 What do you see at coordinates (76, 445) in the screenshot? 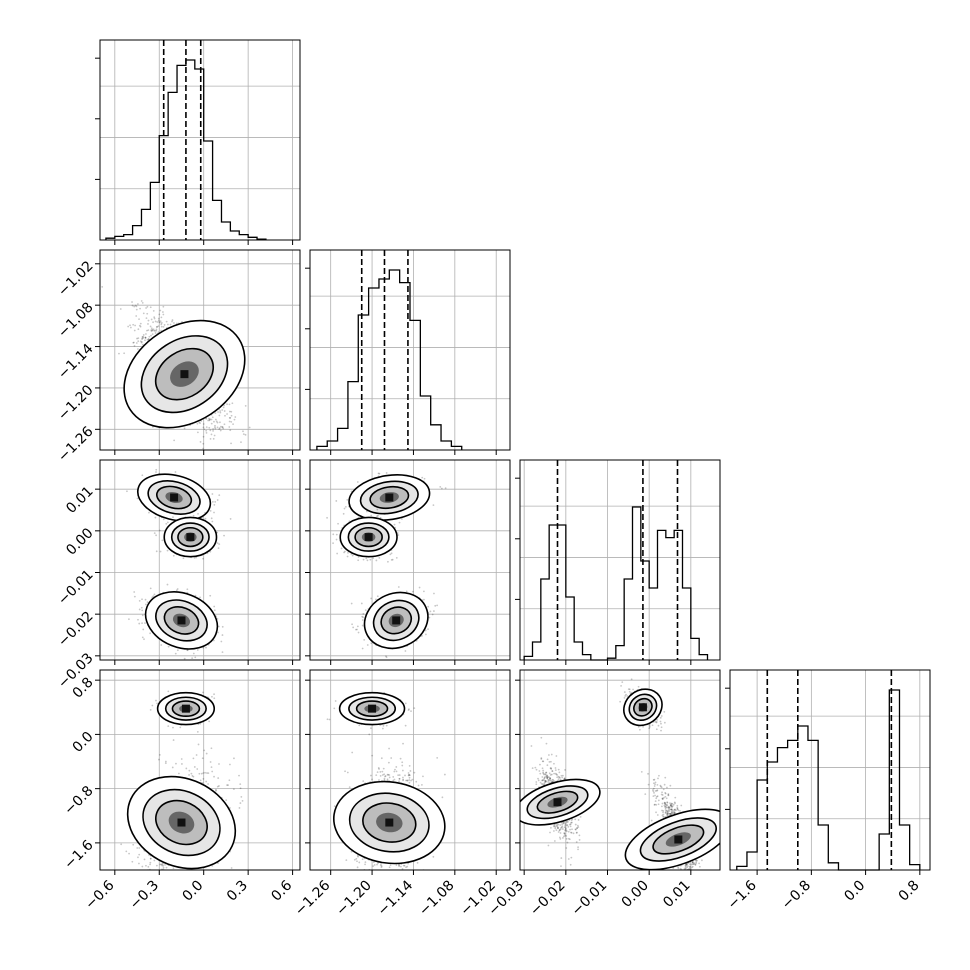
I see `y-tick-label: −1.26` at bounding box center [76, 445].